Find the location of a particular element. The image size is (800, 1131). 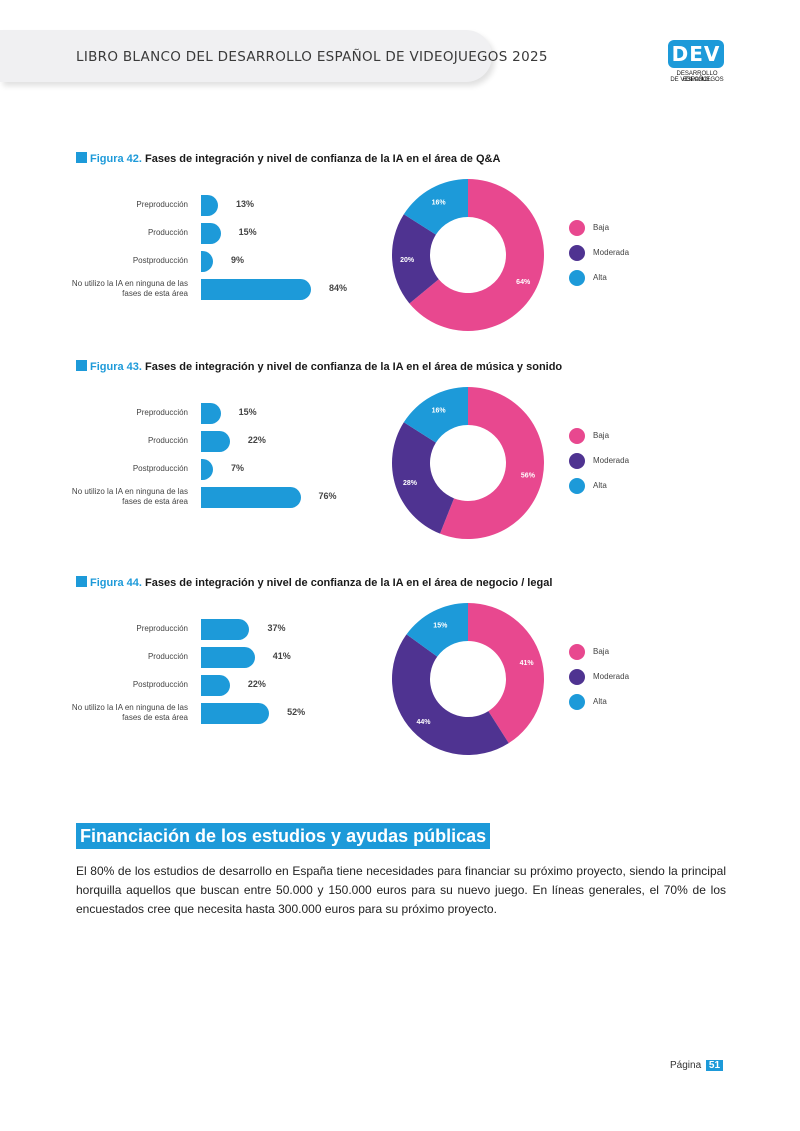

donut-value-label: 56% is located at coordinates (528, 475).